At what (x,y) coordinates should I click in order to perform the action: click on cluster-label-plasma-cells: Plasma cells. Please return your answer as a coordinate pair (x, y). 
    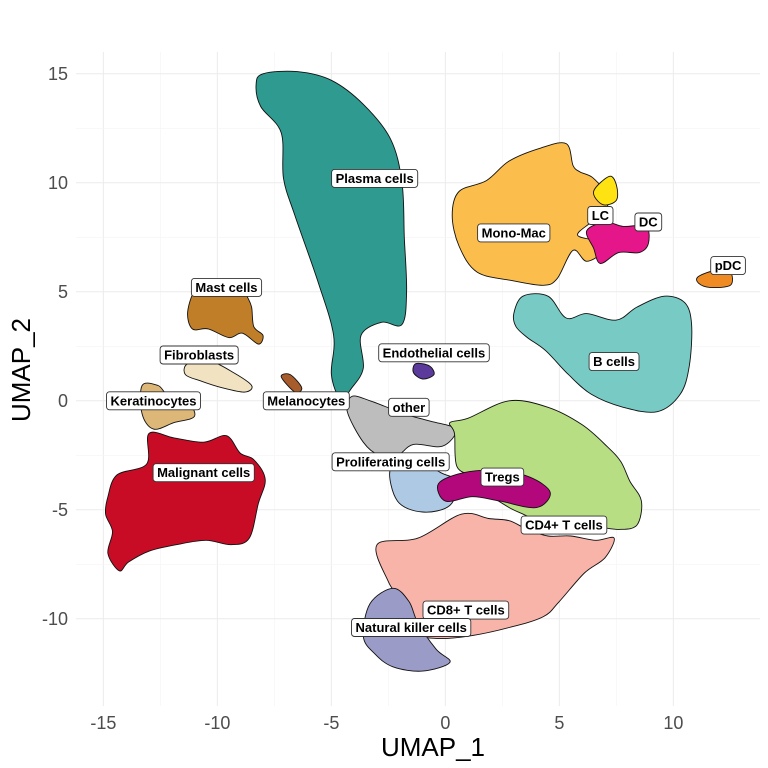
    Looking at the image, I should click on (375, 178).